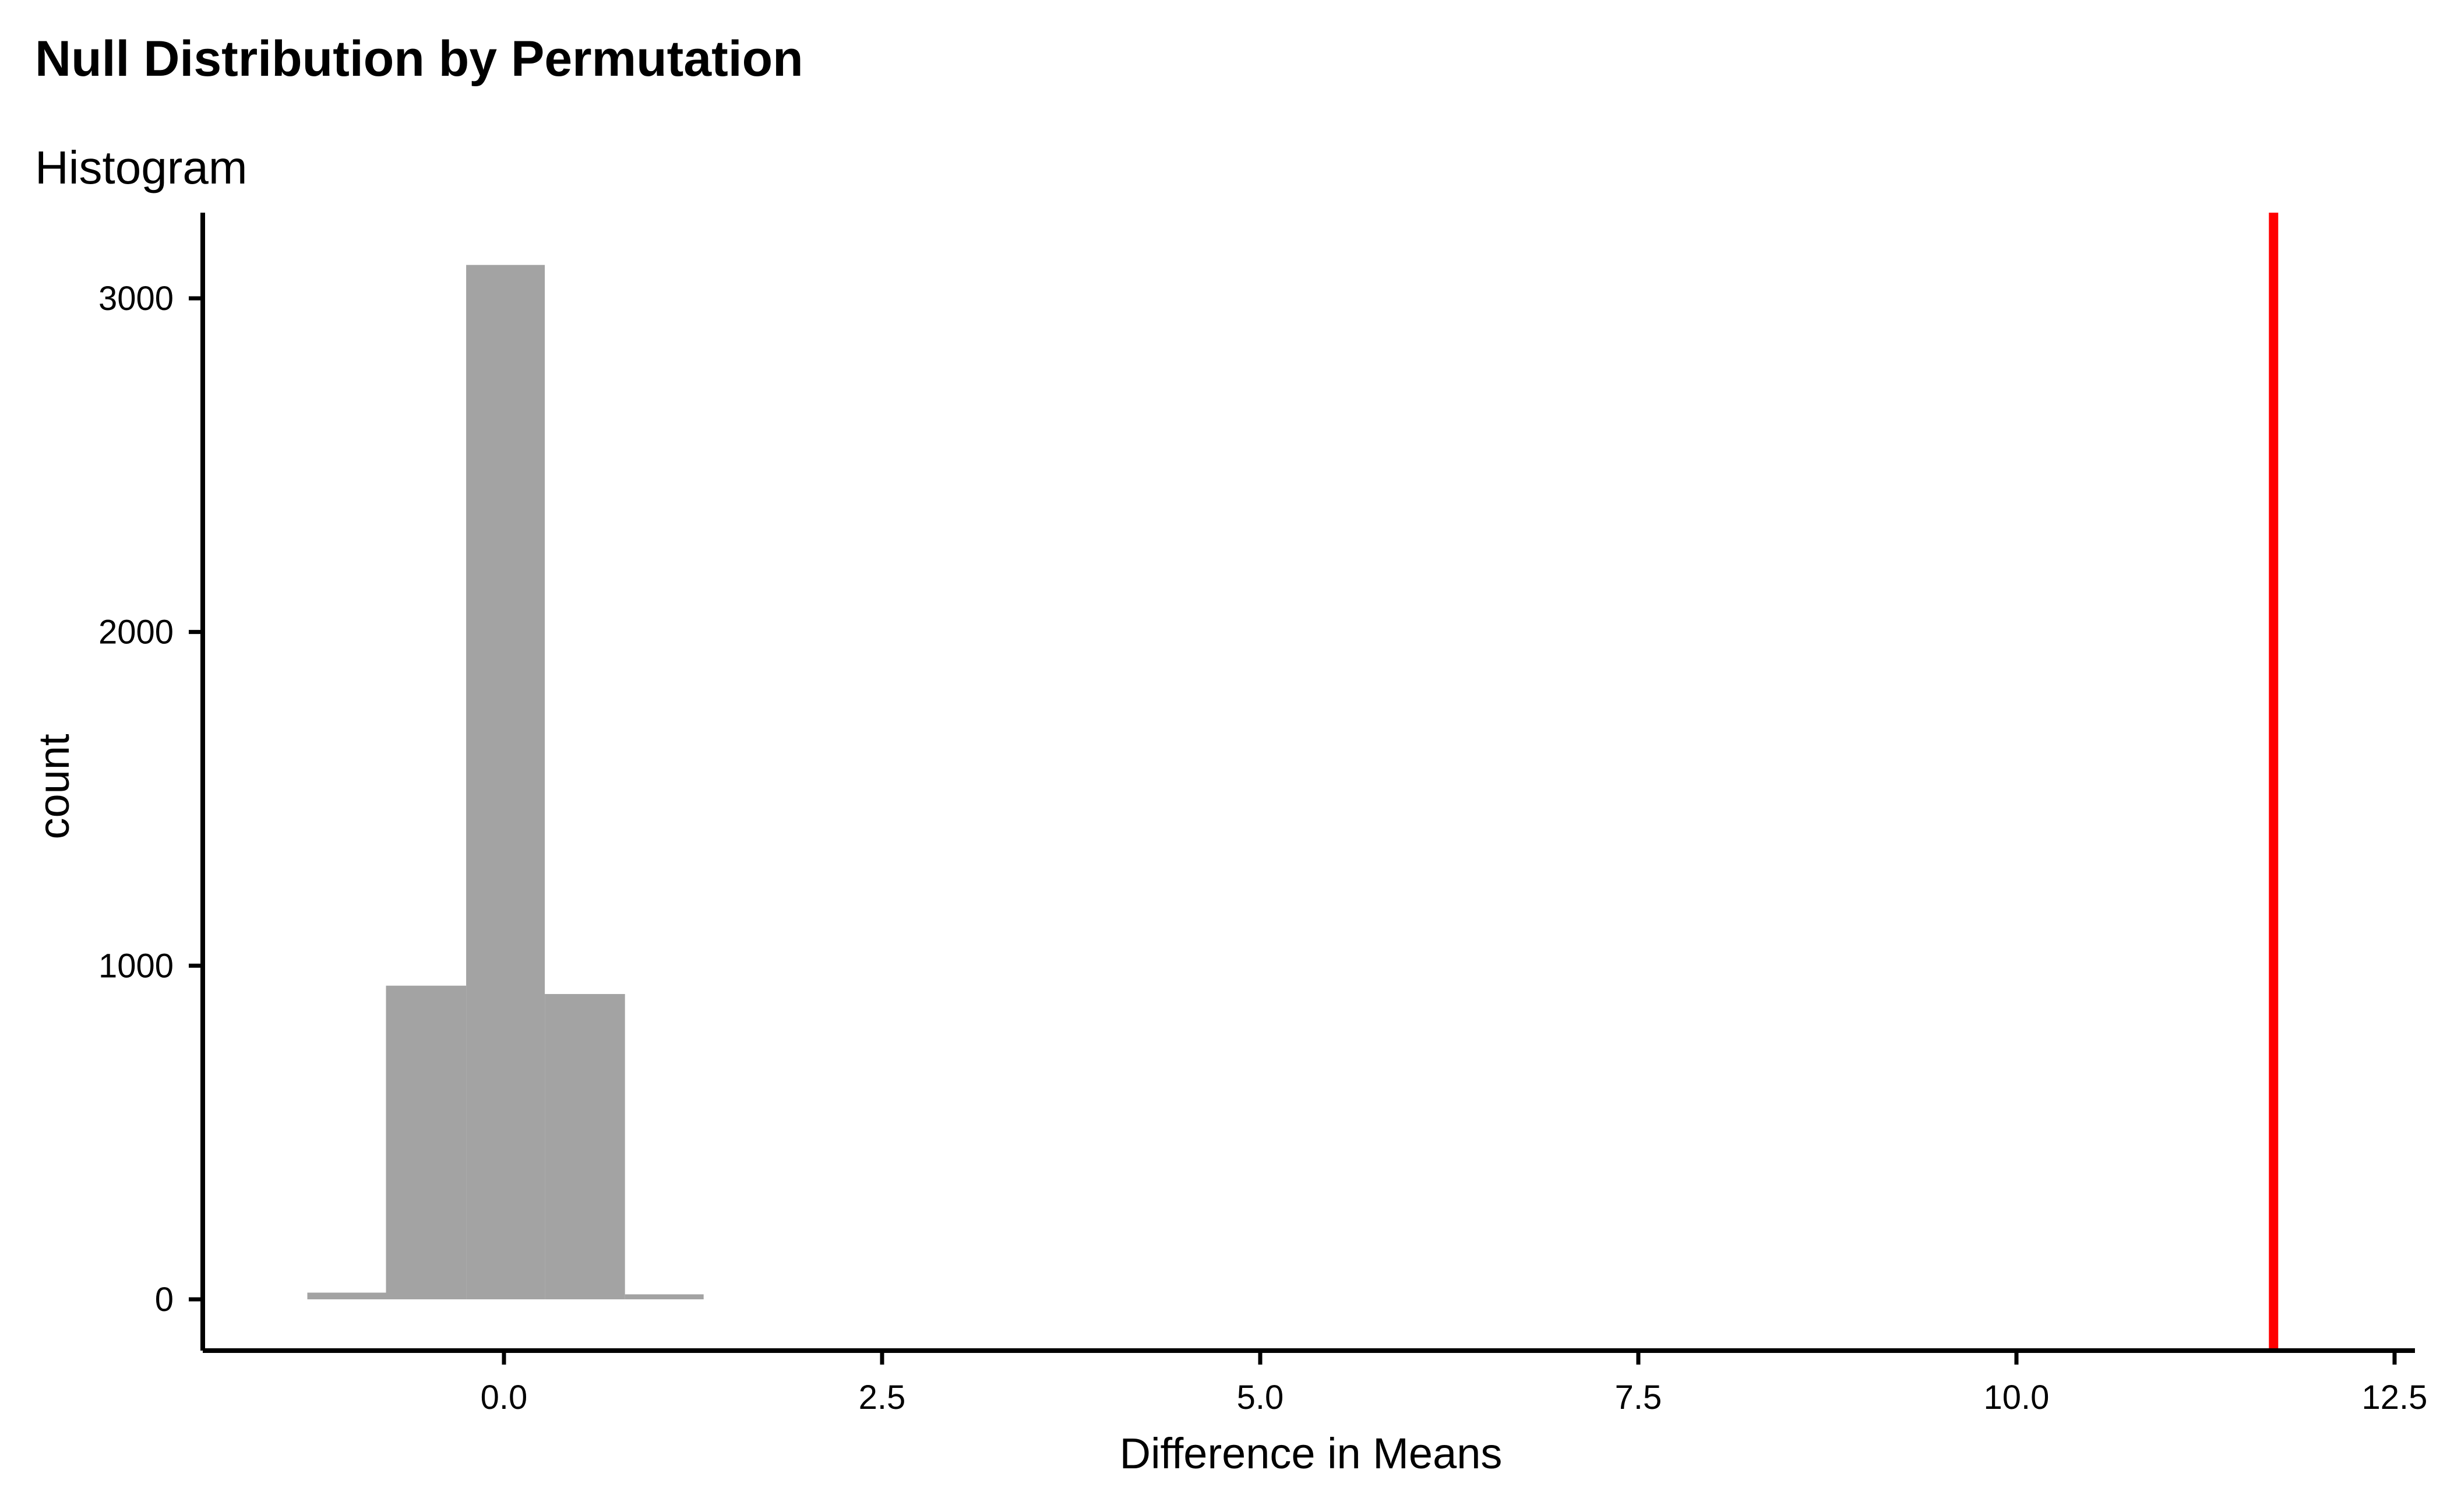  I want to click on y-axis: 0 1000 2000 3000, so click(151, 782).